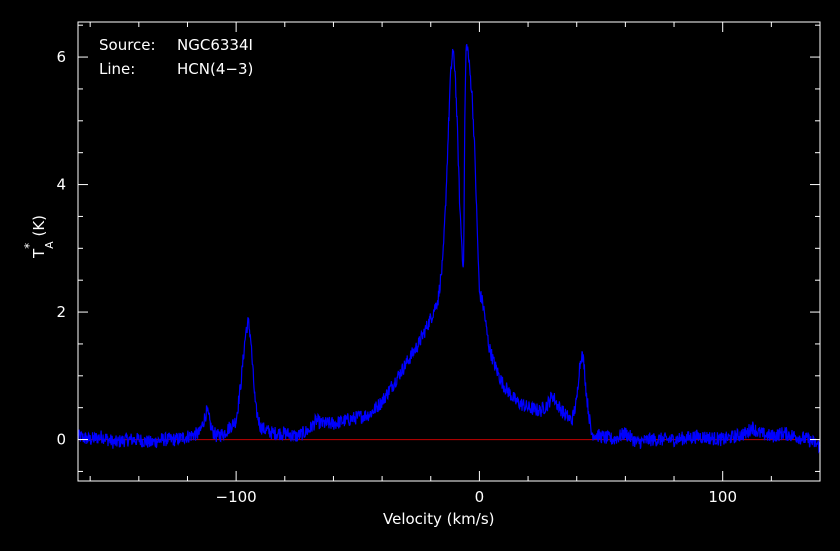 The image size is (840, 551). What do you see at coordinates (722, 497) in the screenshot?
I see `x-tick-label: 100` at bounding box center [722, 497].